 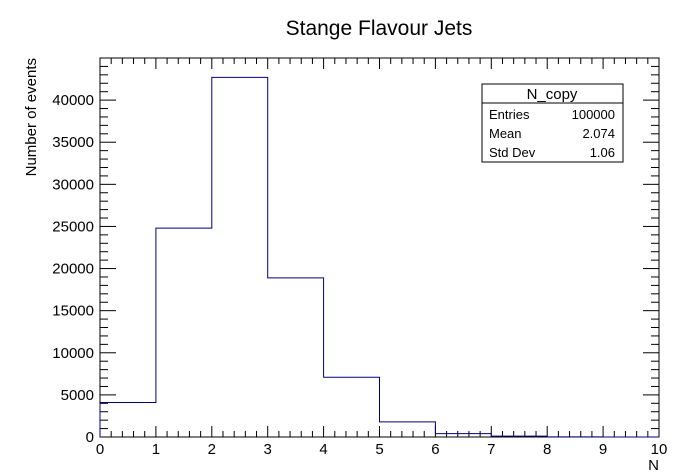 I want to click on y-tick-label: 30000, so click(x=73, y=184).